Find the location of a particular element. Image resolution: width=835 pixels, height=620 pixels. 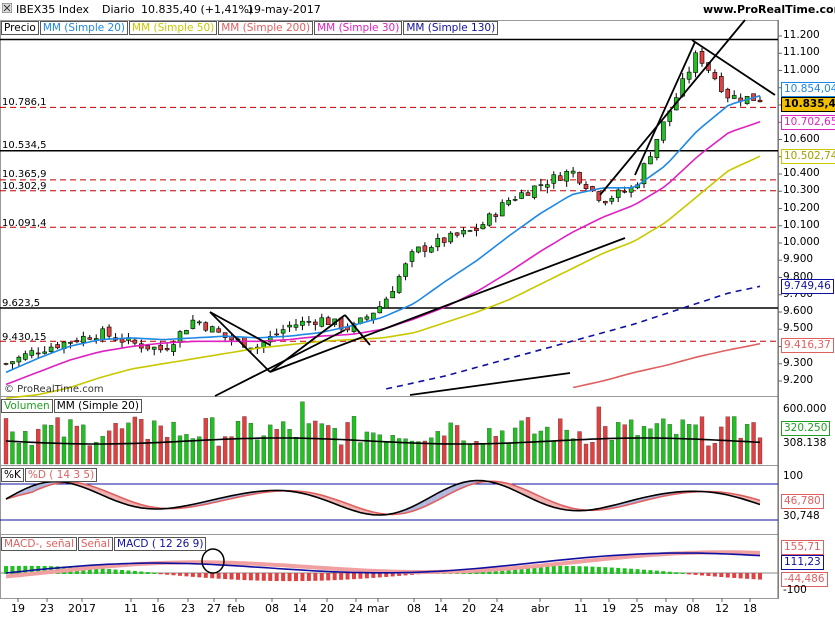

legend-k: %K is located at coordinates (12, 475).